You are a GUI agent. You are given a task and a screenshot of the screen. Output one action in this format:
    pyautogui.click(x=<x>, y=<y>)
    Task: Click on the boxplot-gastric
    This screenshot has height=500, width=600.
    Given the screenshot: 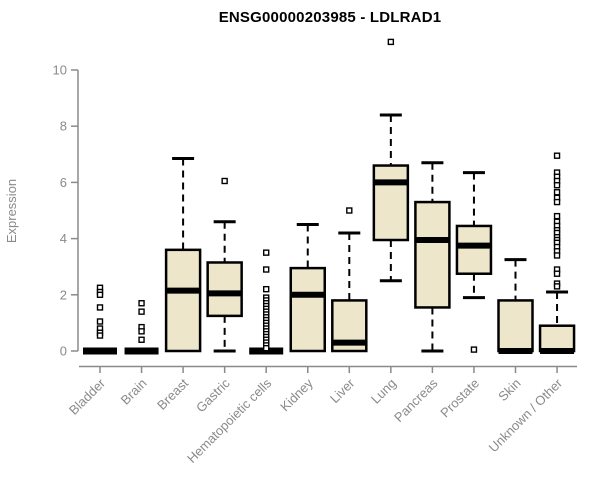 What is the action you would take?
    pyautogui.click(x=224, y=265)
    